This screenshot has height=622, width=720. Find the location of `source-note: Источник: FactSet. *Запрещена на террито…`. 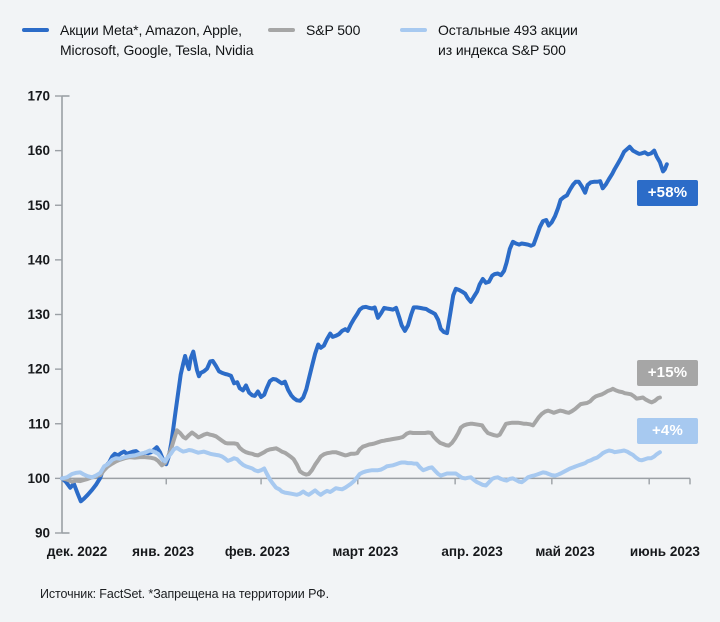

source-note: Источник: FactSet. *Запрещена на террито… is located at coordinates (184, 594).